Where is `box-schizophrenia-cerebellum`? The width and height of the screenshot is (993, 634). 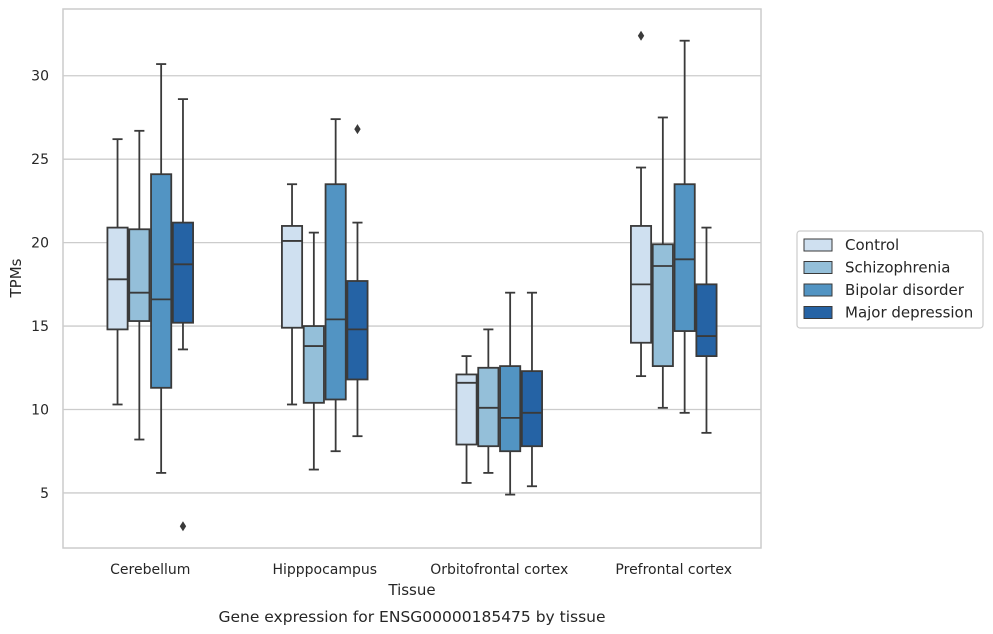 box-schizophrenia-cerebellum is located at coordinates (139, 285).